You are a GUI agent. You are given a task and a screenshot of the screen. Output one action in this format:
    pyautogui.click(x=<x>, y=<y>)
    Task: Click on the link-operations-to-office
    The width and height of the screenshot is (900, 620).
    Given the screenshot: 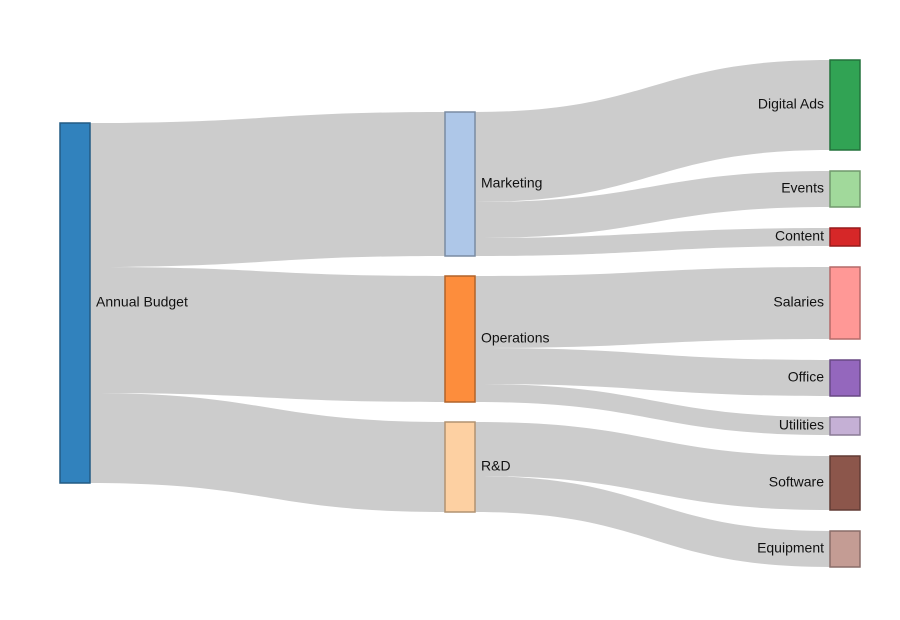 What is the action you would take?
    pyautogui.click(x=652, y=372)
    